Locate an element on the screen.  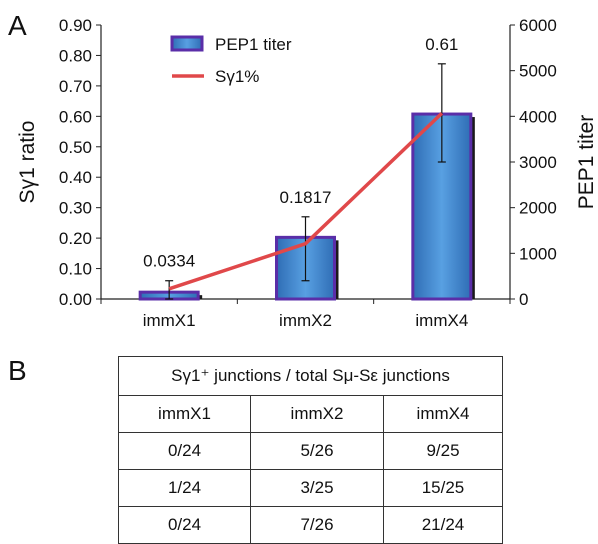
panel-label-b: B is located at coordinates (17, 370).